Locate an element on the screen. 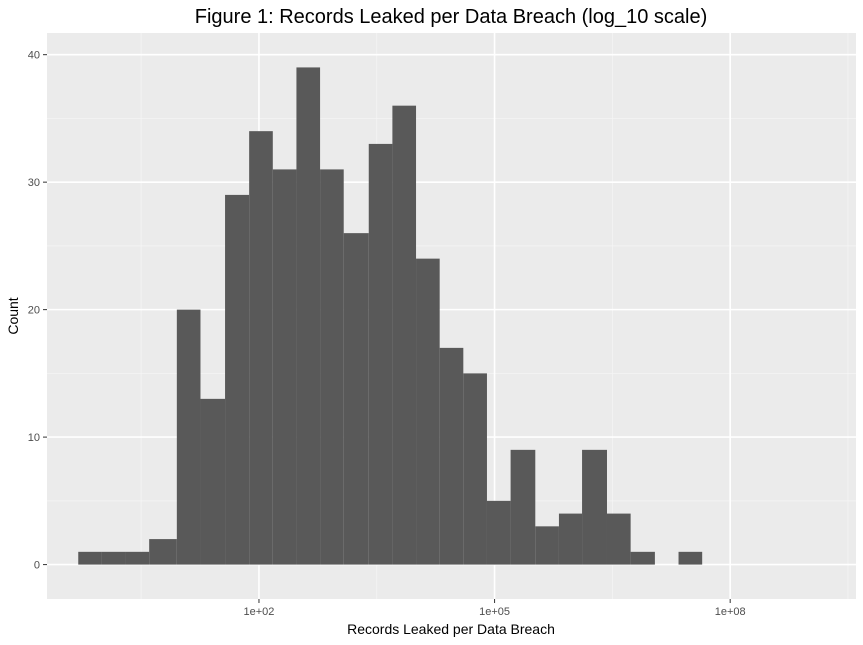 The image size is (863, 645). x-axis: 1e+02 1e+05 1e+08 is located at coordinates (495, 608).